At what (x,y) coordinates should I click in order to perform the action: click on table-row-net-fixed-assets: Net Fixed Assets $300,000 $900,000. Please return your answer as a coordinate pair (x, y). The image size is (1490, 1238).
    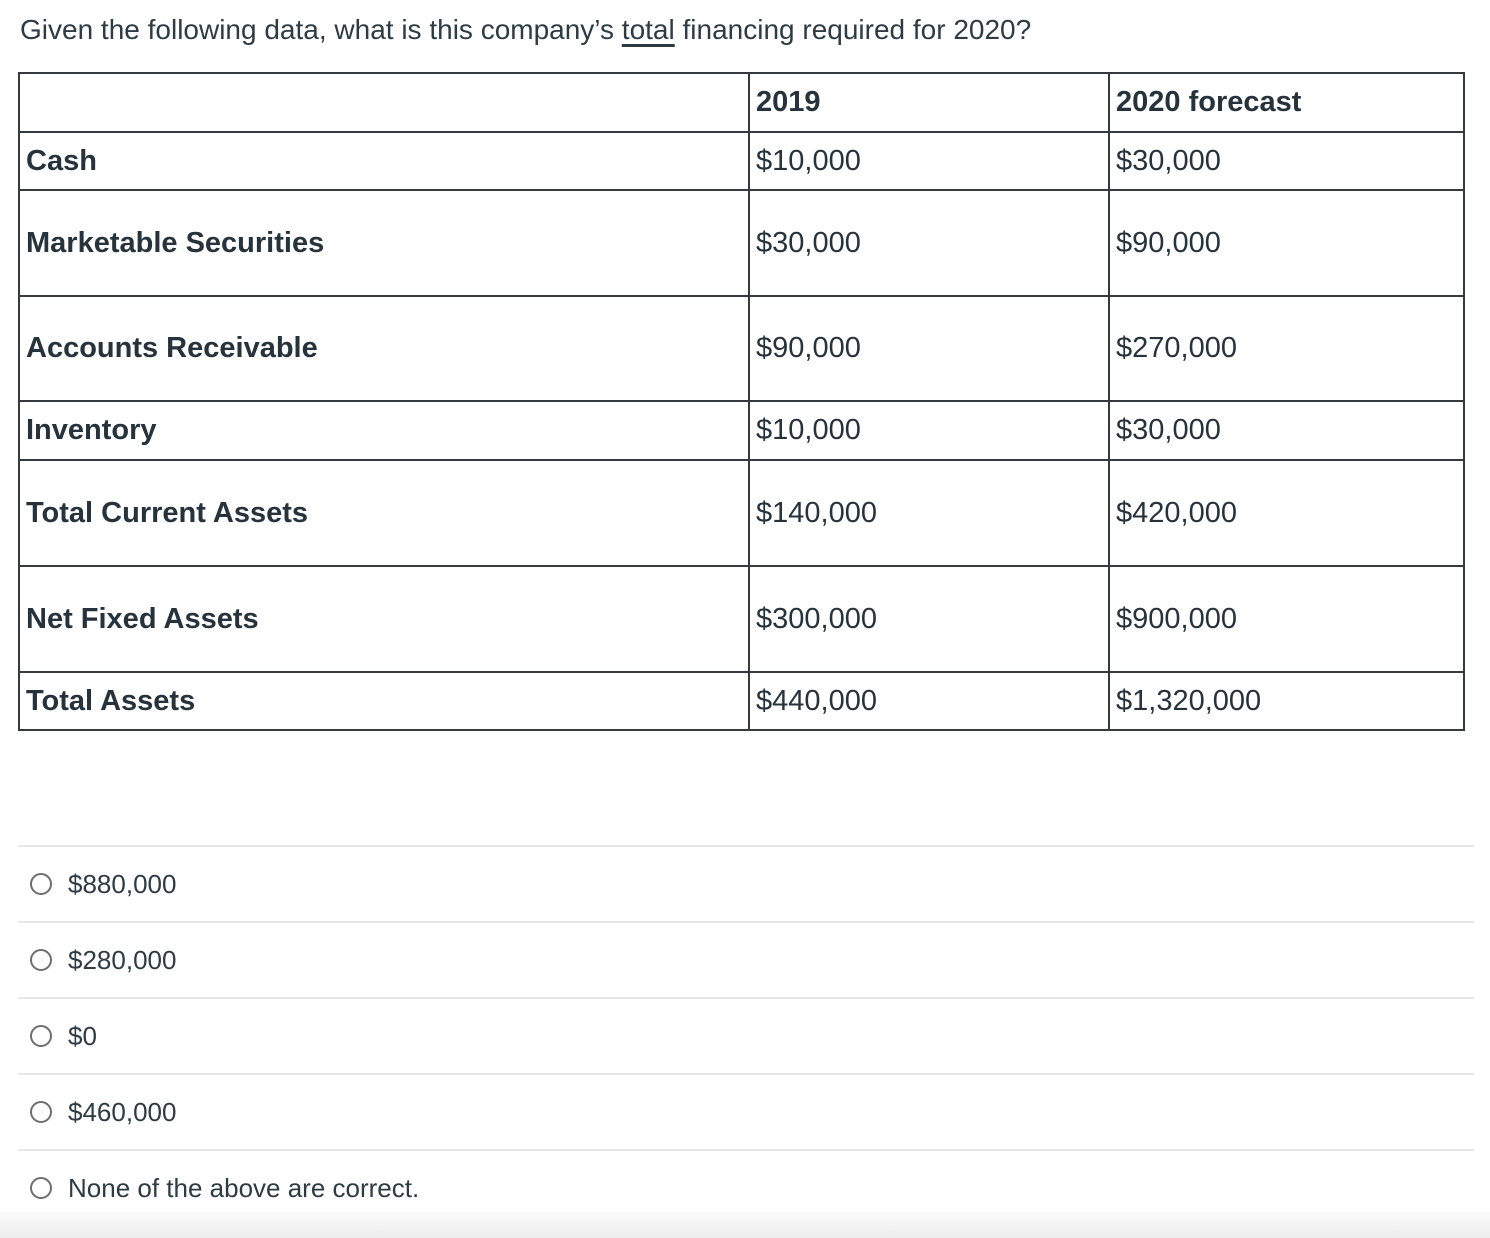
    Looking at the image, I should click on (741, 619).